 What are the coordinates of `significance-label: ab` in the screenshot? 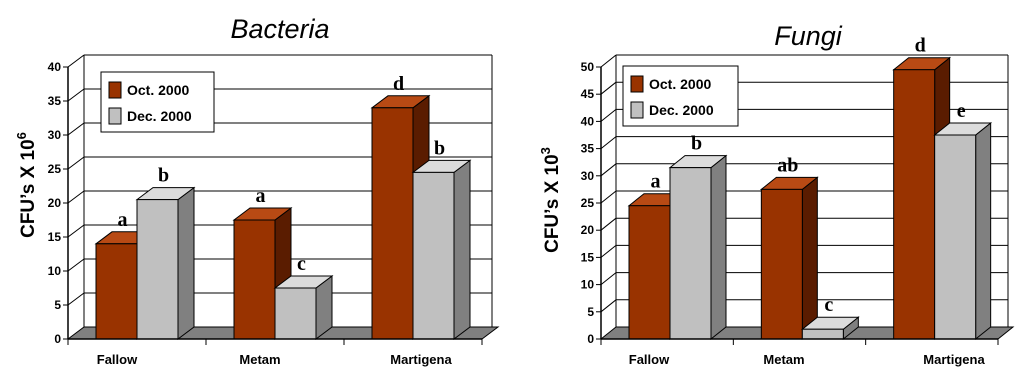 It's located at (787, 165).